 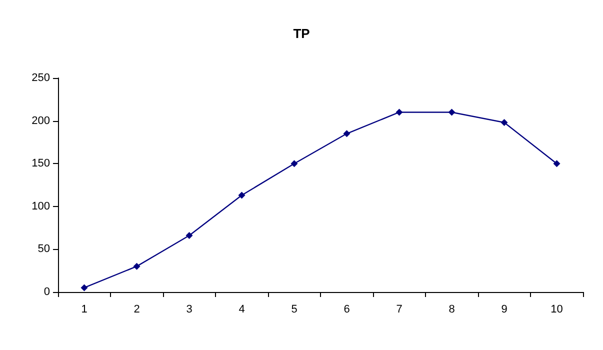 I want to click on y-tick-label: 200, so click(x=41, y=120).